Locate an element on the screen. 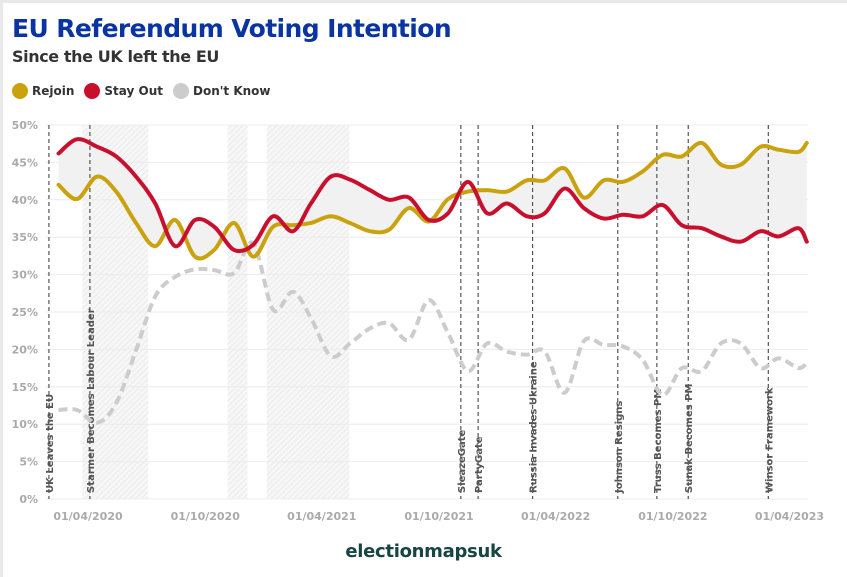  event-label: Johnson Resigns is located at coordinates (619, 447).